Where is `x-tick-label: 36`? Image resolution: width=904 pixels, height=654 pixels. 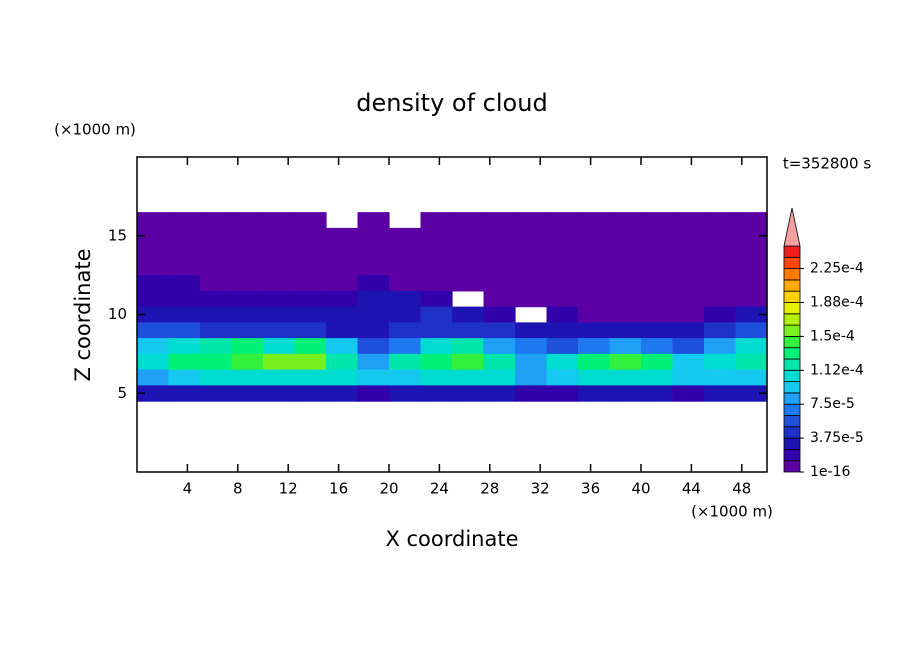
x-tick-label: 36 is located at coordinates (590, 489).